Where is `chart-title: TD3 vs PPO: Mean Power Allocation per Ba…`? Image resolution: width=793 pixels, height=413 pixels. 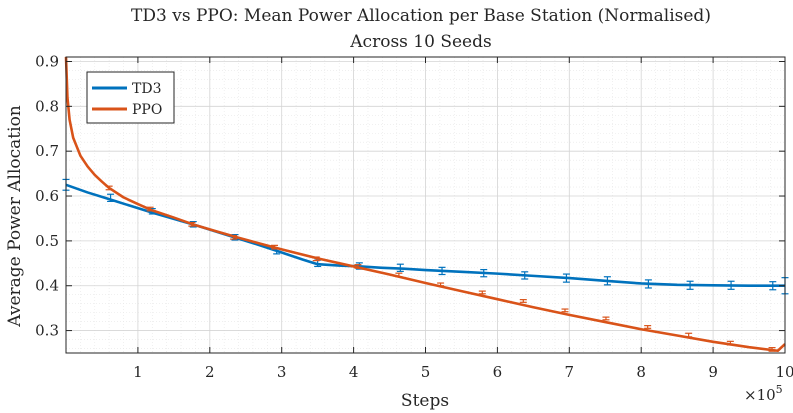 chart-title: TD3 vs PPO: Mean Power Allocation per Ba… is located at coordinates (421, 16).